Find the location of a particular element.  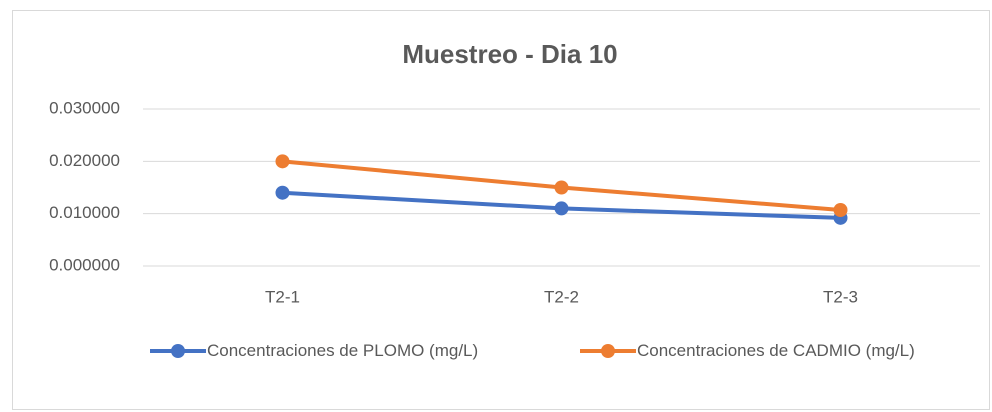

y-tick-label: 0.020000 is located at coordinates (84, 160).